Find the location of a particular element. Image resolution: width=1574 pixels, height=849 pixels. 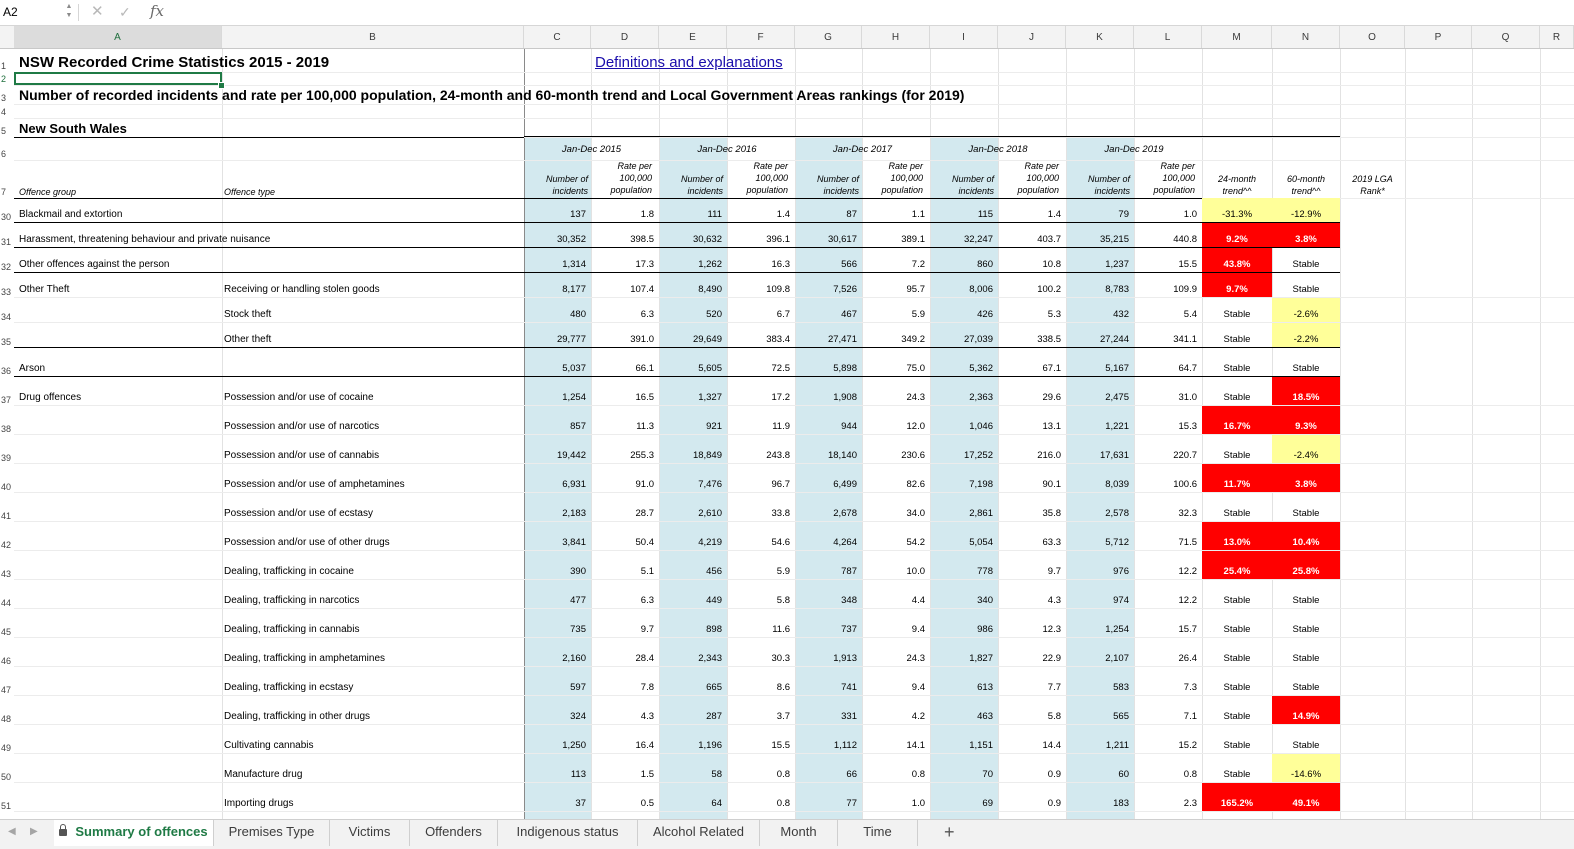

trend-60-value: 3.8% is located at coordinates (1306, 239).